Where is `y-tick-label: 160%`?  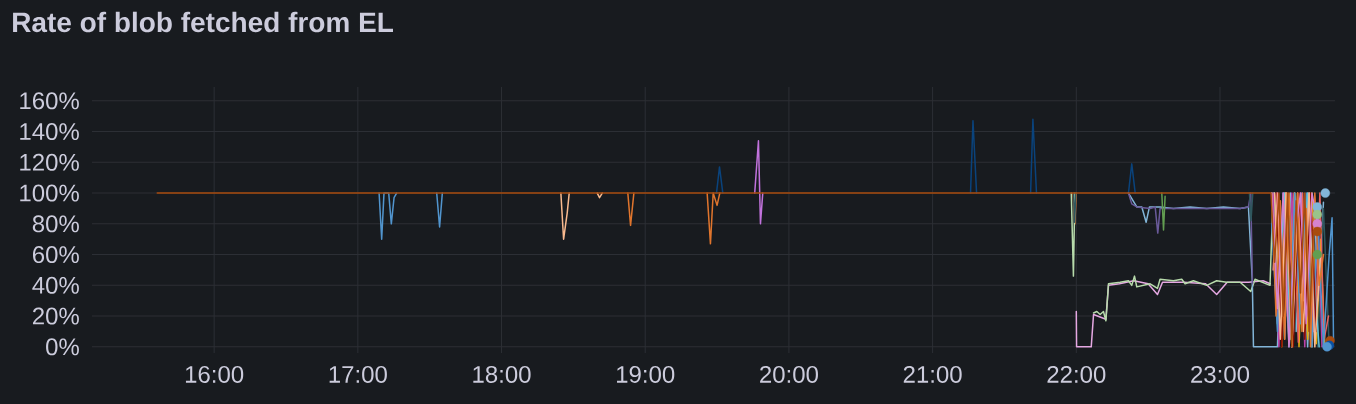
y-tick-label: 160% is located at coordinates (49, 101).